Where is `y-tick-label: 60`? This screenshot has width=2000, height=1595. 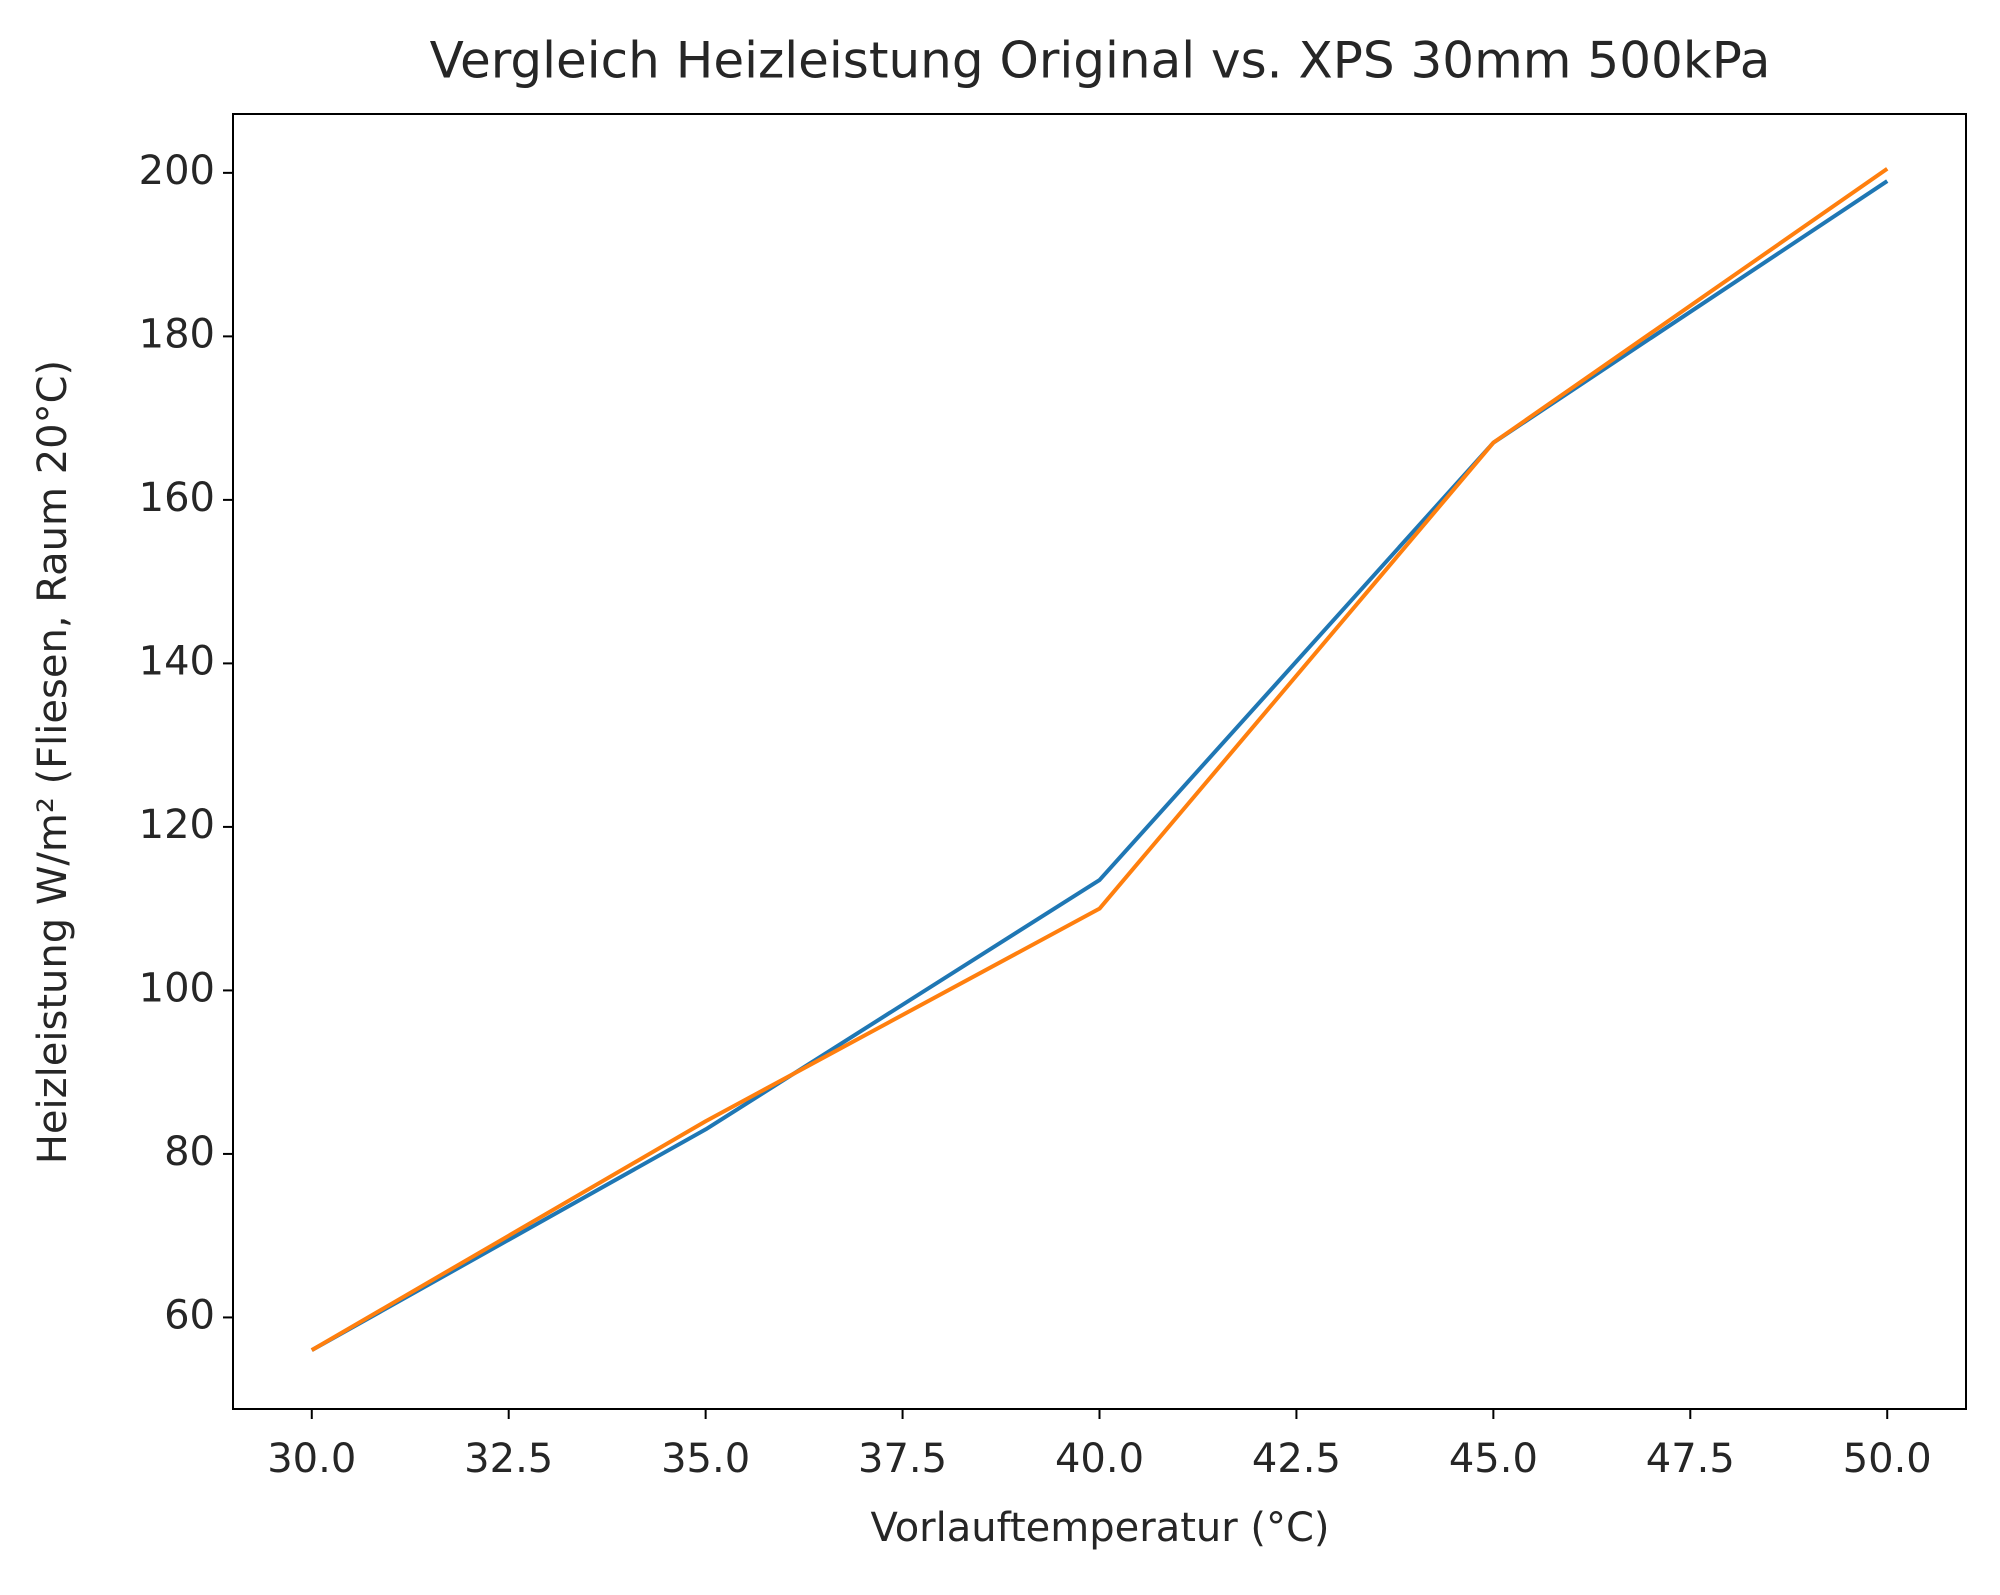 y-tick-label: 60 is located at coordinates (189, 1315).